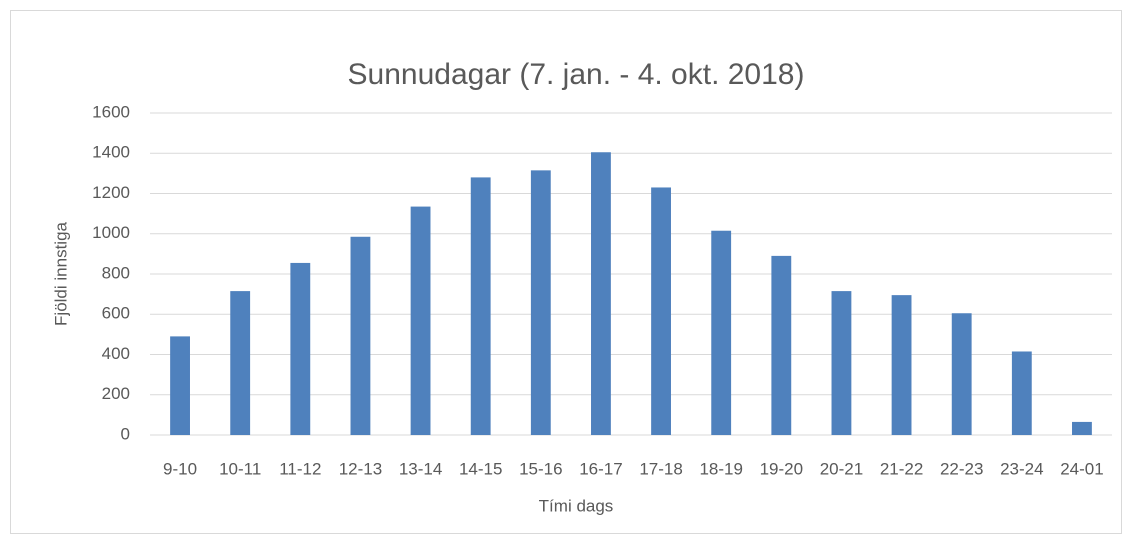 This screenshot has height=544, width=1132. Describe the element at coordinates (1081, 468) in the screenshot. I see `x-tick-label: 24-01` at that location.